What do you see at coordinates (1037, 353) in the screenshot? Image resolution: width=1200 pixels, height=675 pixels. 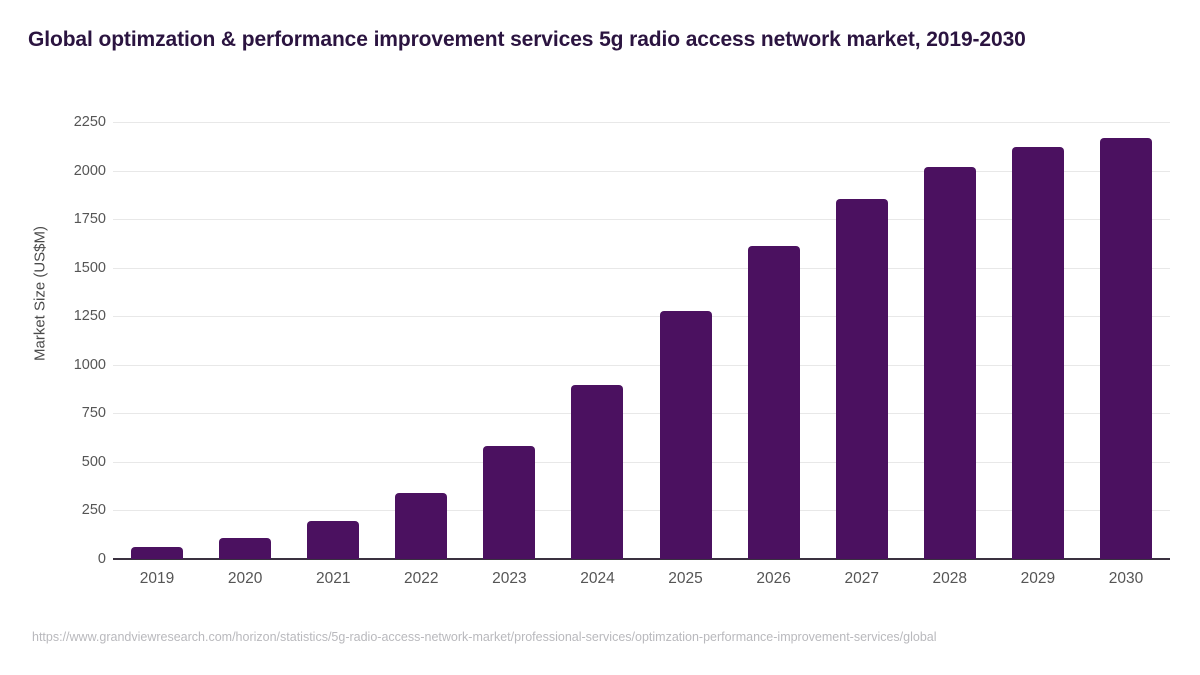 I see `bar-2029` at bounding box center [1037, 353].